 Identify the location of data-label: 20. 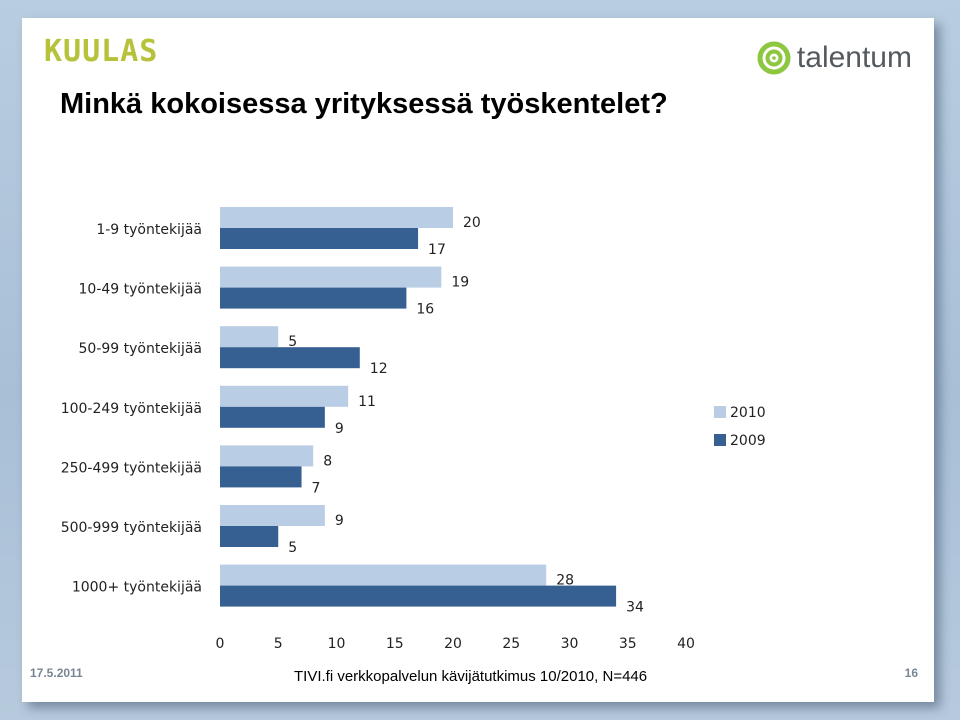
(472, 223).